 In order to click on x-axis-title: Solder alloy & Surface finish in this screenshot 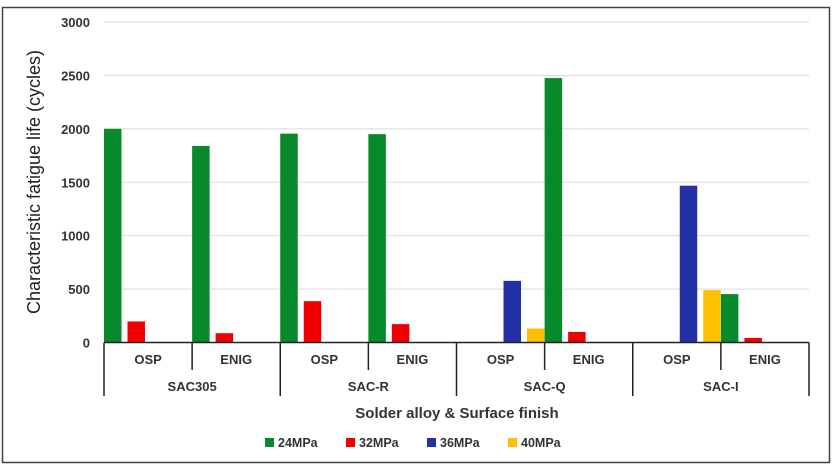, I will do `click(456, 413)`.